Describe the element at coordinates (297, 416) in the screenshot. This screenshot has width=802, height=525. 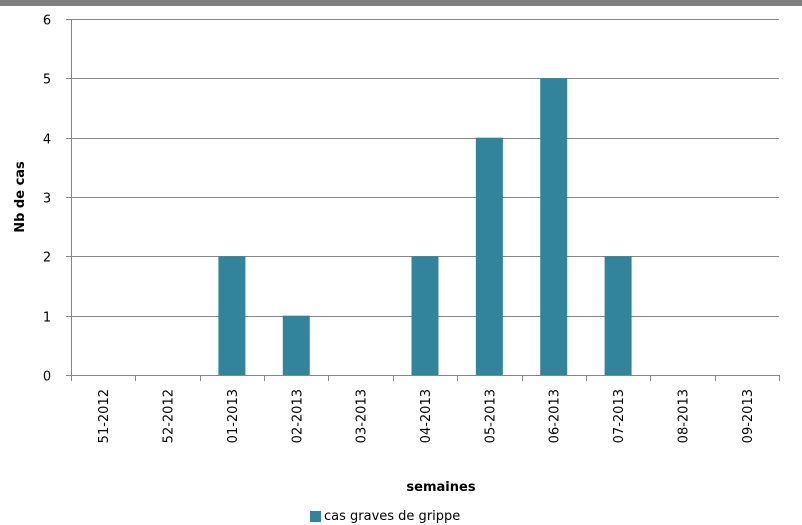
I see `x-category-label: 02-2013` at that location.